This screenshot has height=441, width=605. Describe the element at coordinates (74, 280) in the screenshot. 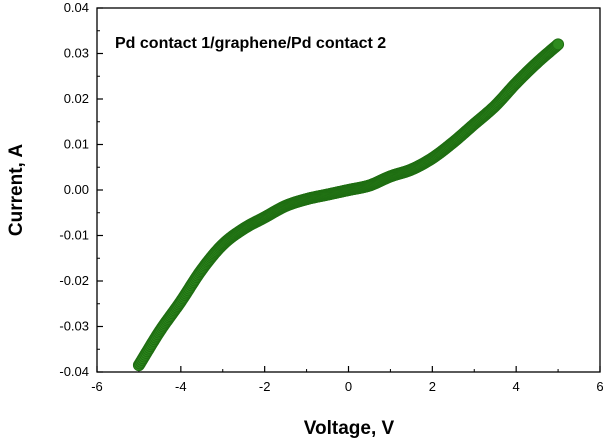

I see `y-tick-label: -0.02` at that location.